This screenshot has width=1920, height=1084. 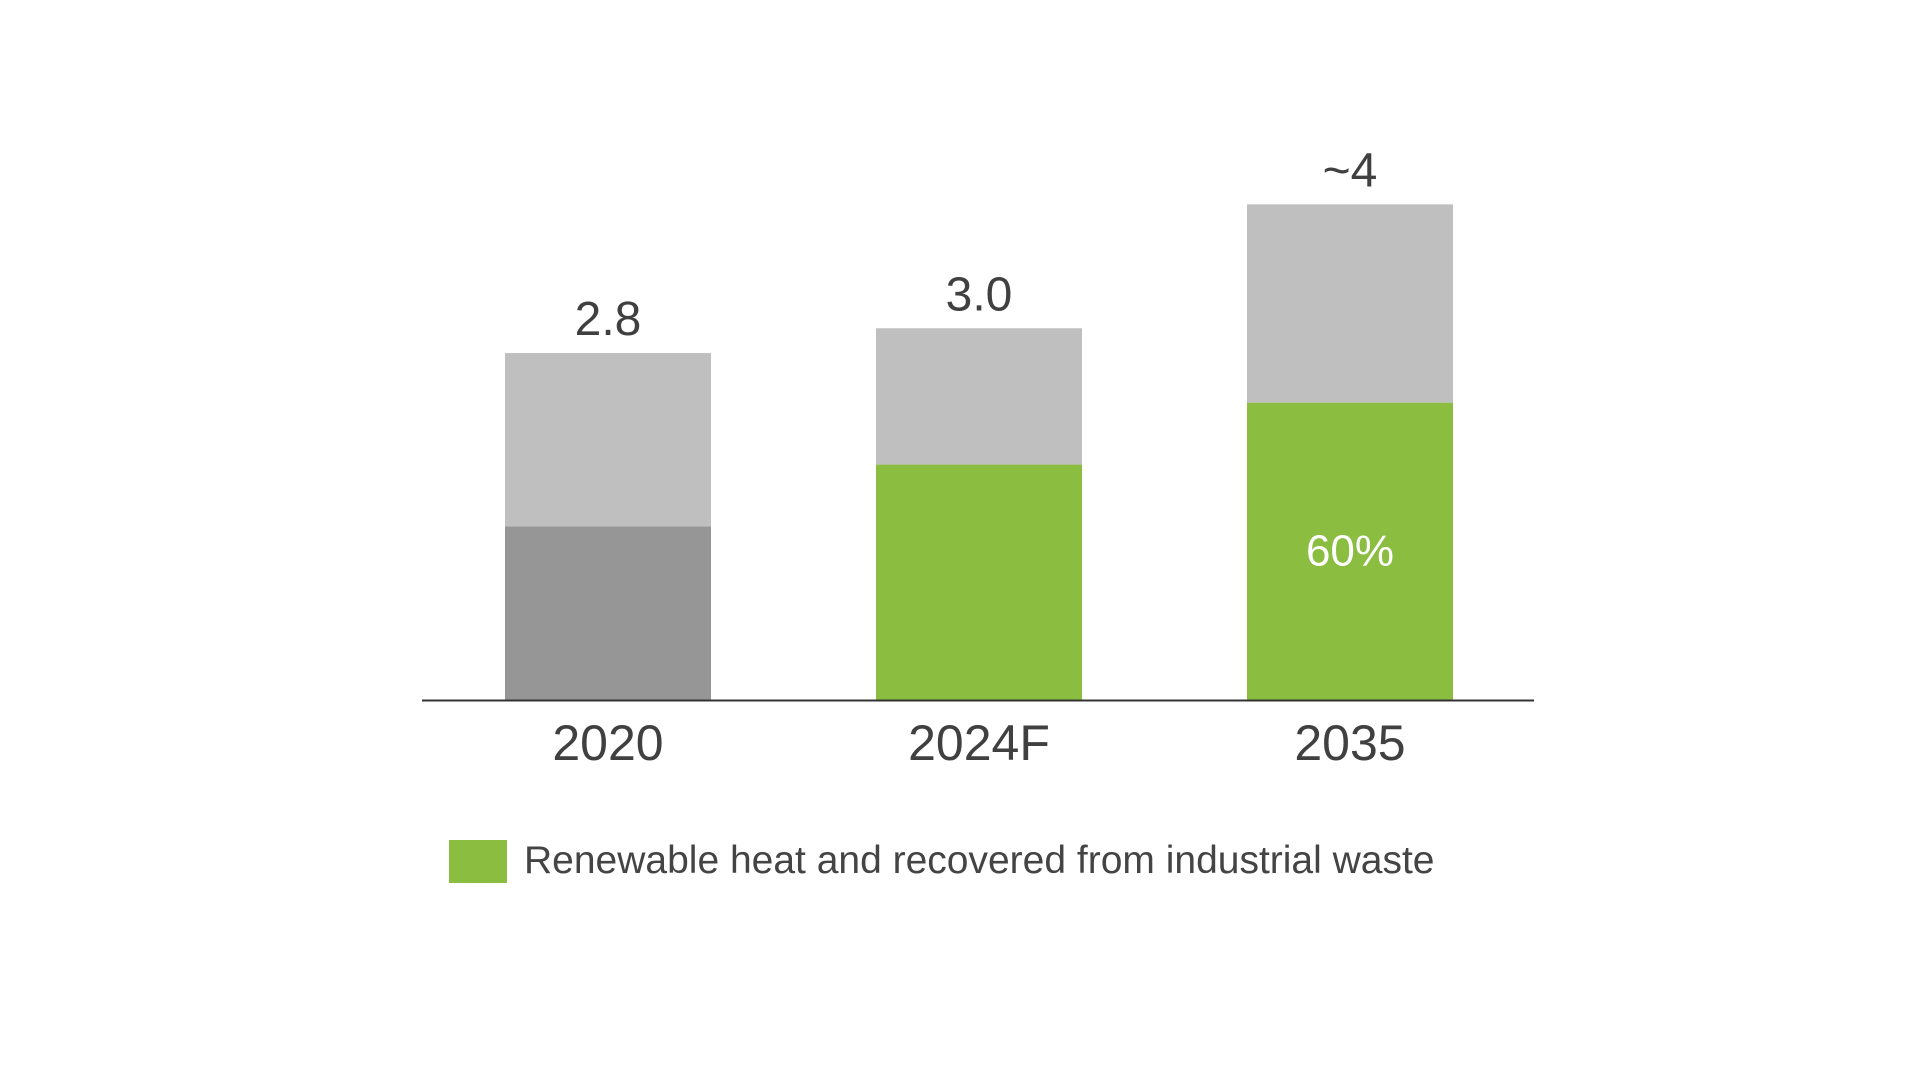 I want to click on legend-swatch, so click(x=478, y=861).